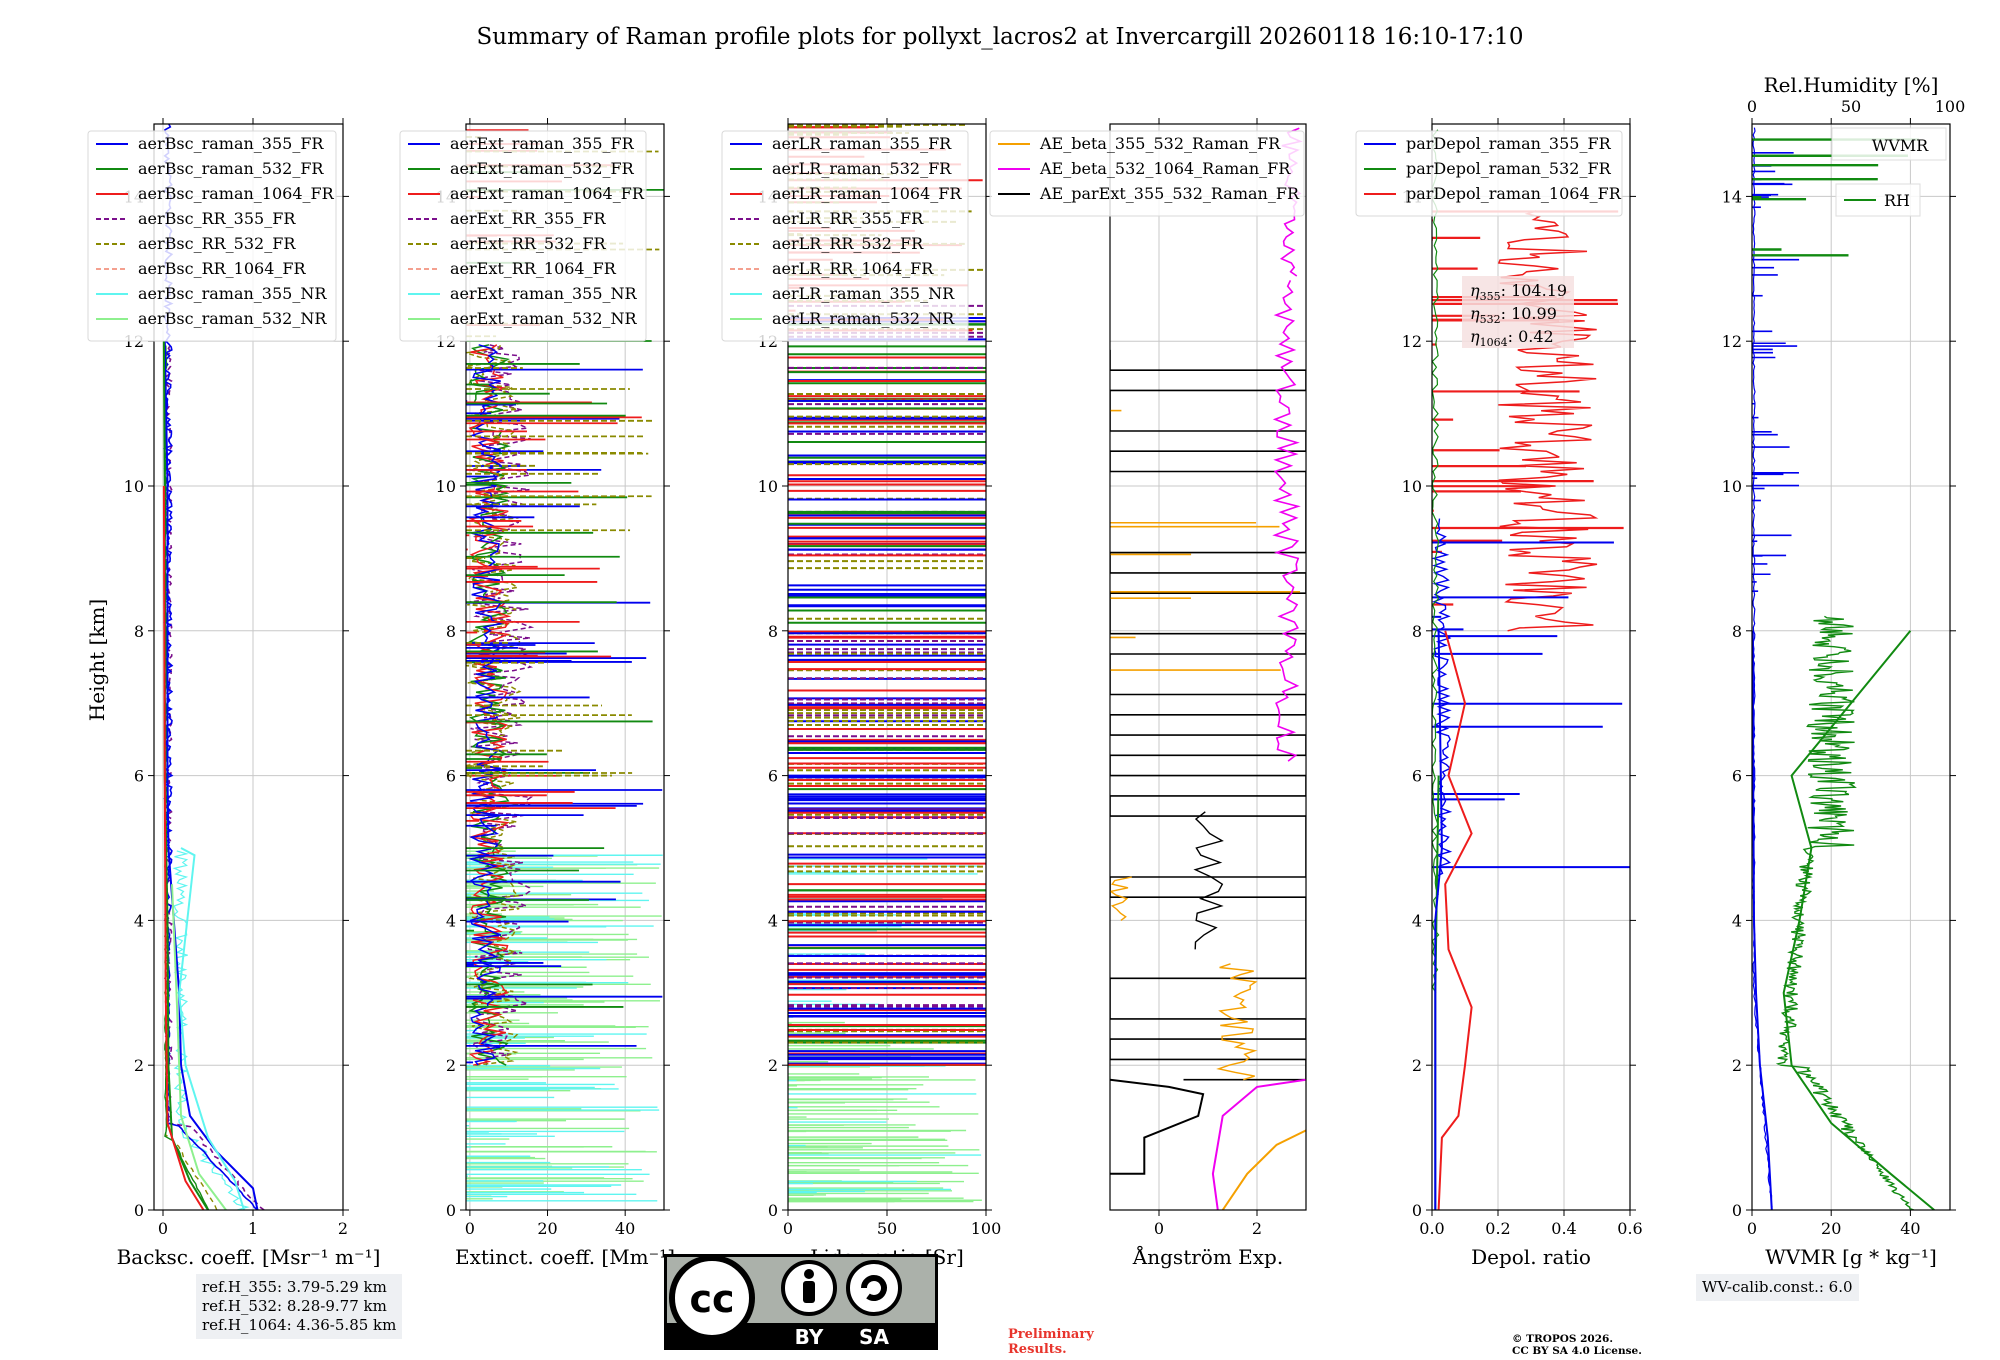 The height and width of the screenshot is (1360, 2000). Describe the element at coordinates (874, 1337) in the screenshot. I see `cc-sa-label: SA` at that location.